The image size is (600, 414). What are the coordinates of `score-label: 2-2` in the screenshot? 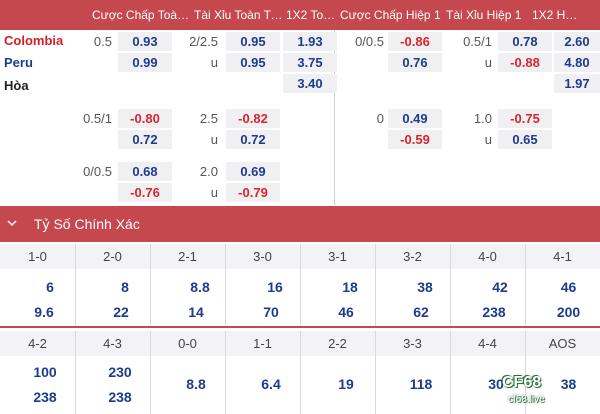 It's located at (337, 343).